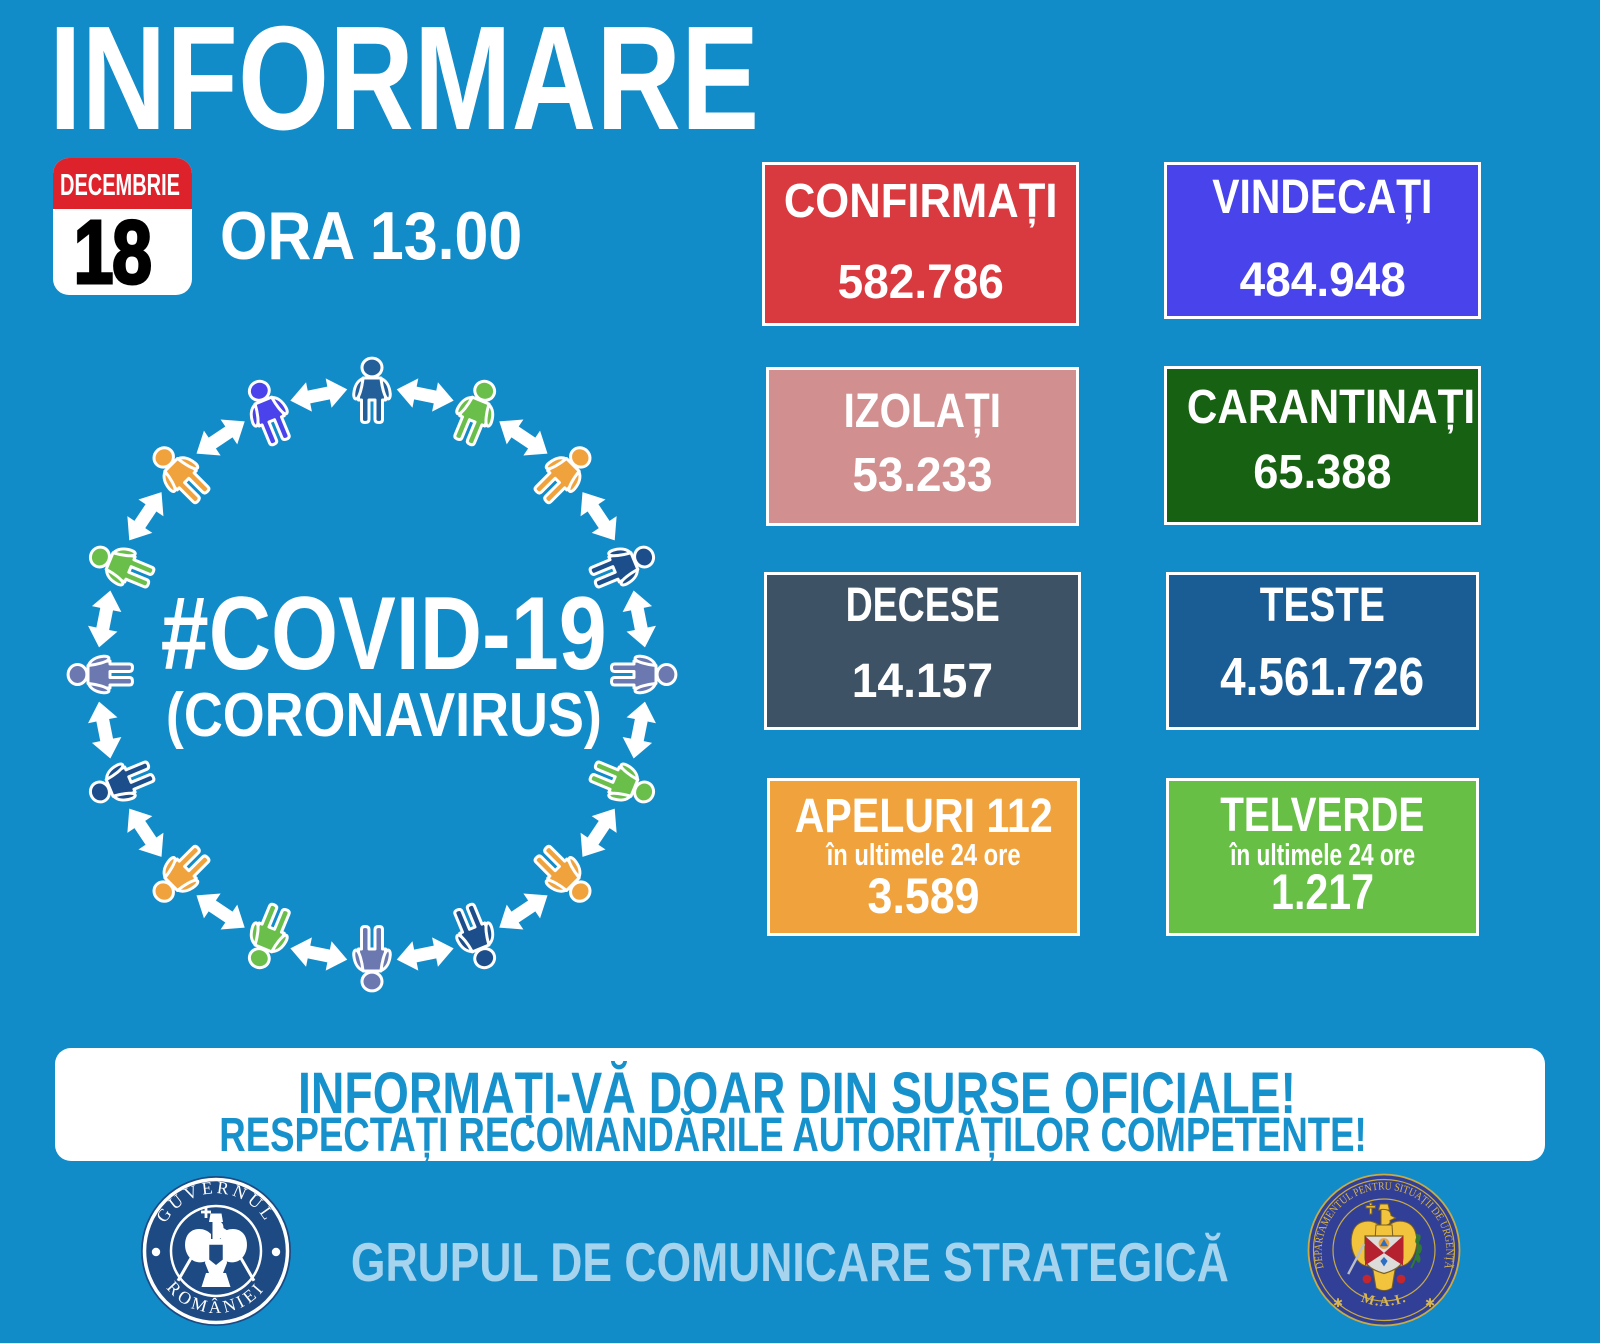 Image resolution: width=1600 pixels, height=1343 pixels. What do you see at coordinates (1384, 1300) in the screenshot?
I see `svg-text: M.A.I.` at bounding box center [1384, 1300].